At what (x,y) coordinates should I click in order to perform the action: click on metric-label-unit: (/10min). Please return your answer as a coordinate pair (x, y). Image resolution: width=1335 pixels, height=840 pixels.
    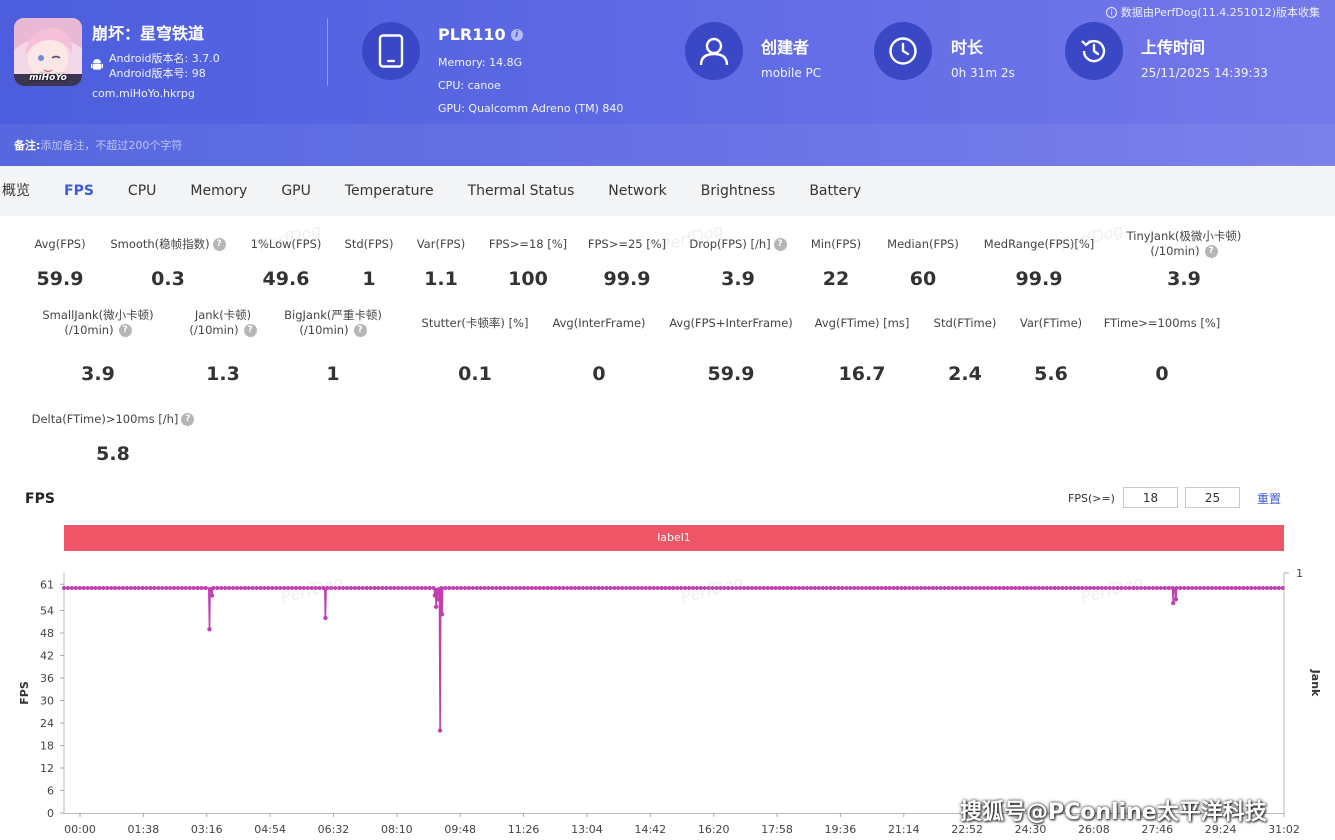
    Looking at the image, I should click on (89, 330).